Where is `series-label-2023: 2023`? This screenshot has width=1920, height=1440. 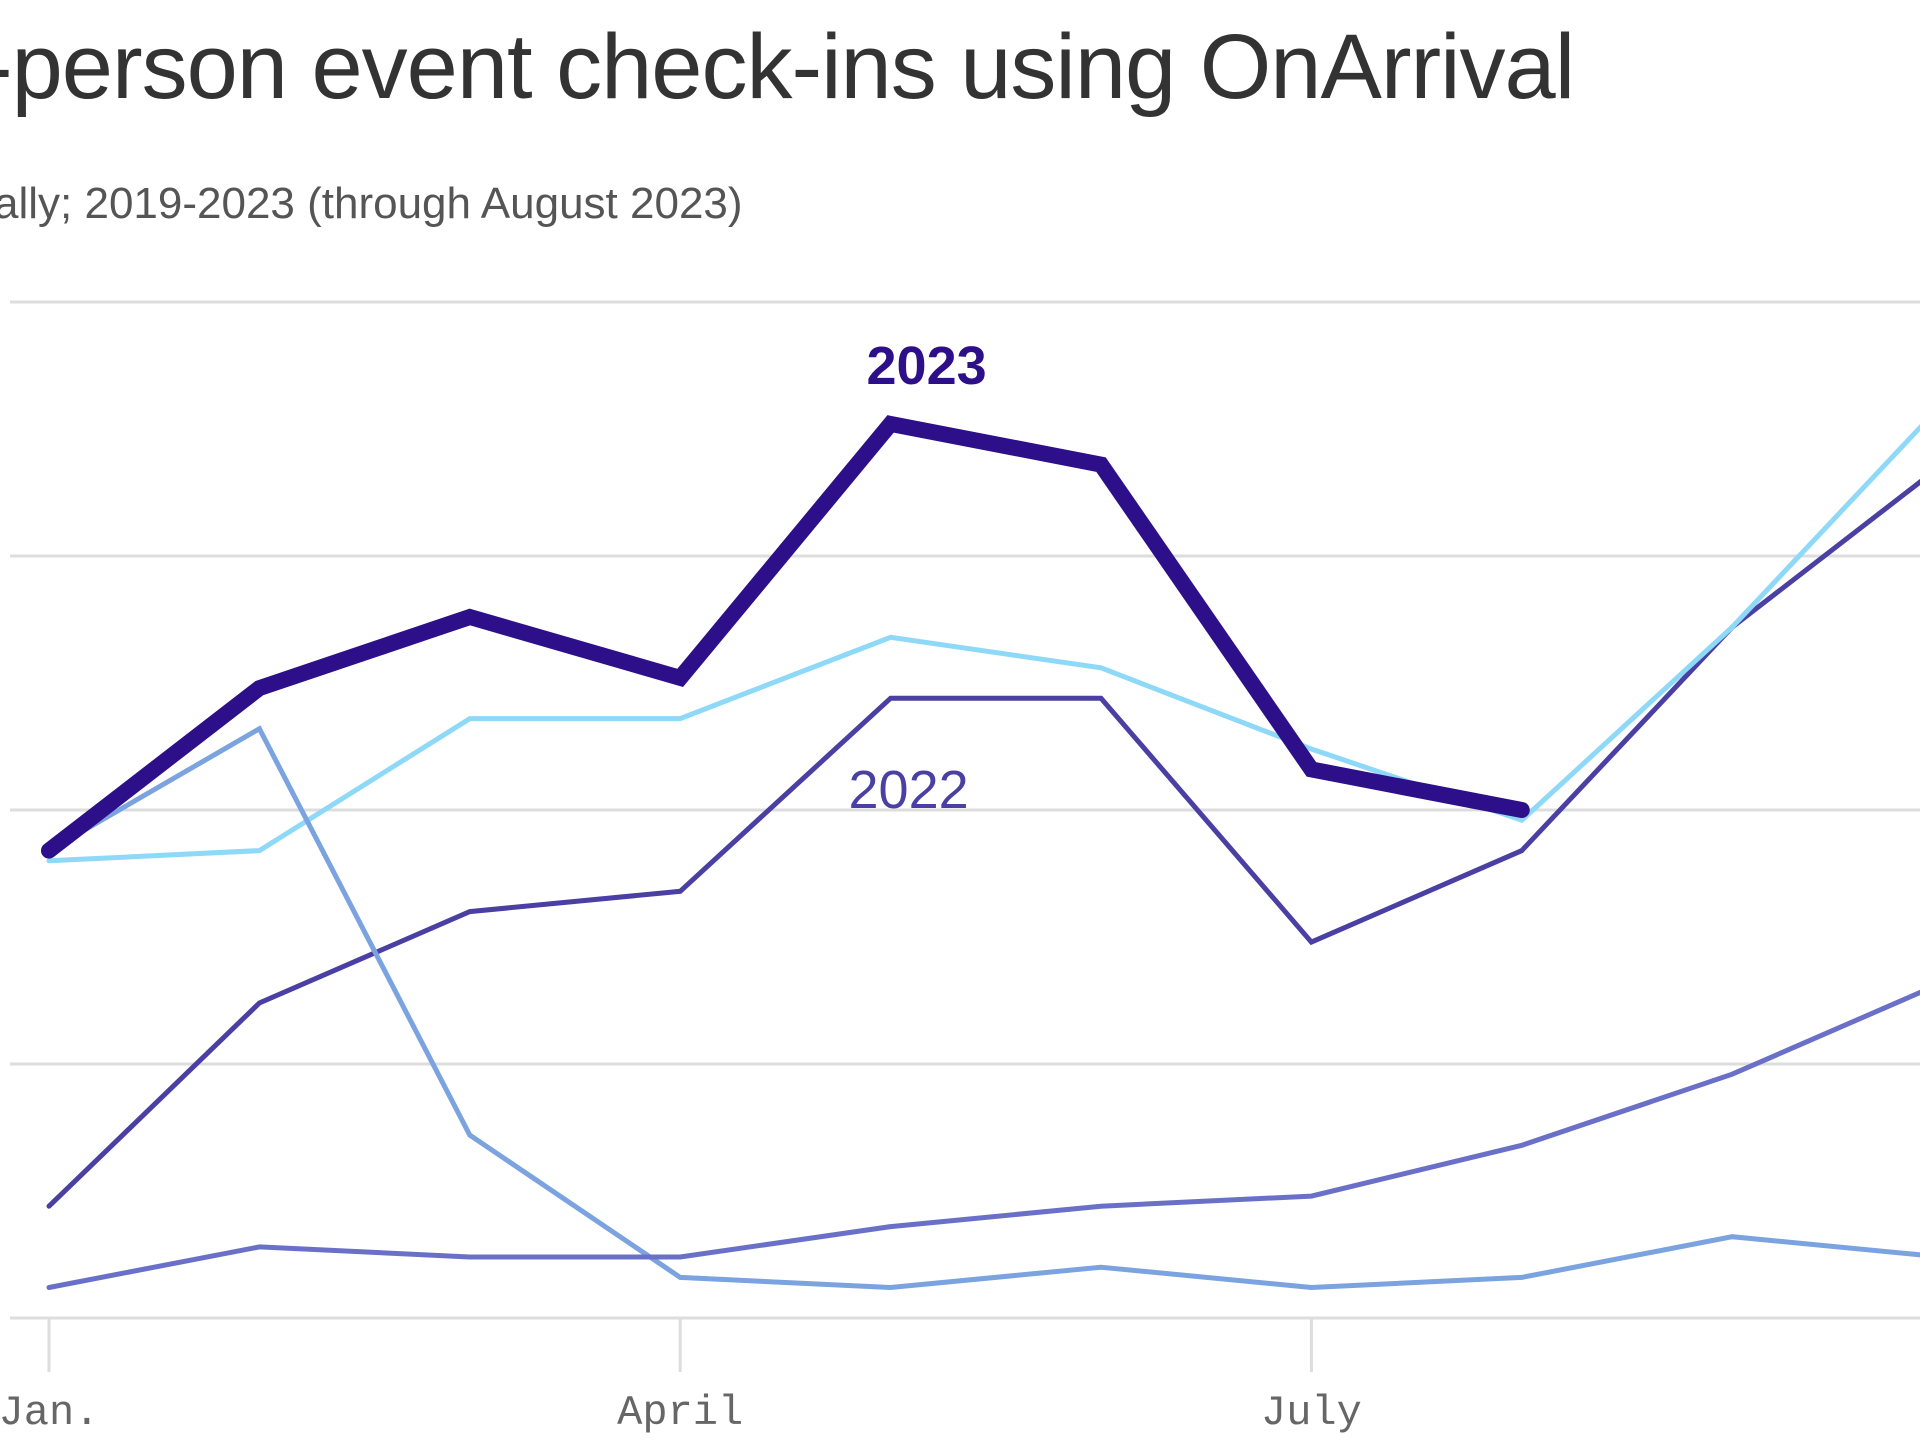
series-label-2023: 2023 is located at coordinates (927, 366).